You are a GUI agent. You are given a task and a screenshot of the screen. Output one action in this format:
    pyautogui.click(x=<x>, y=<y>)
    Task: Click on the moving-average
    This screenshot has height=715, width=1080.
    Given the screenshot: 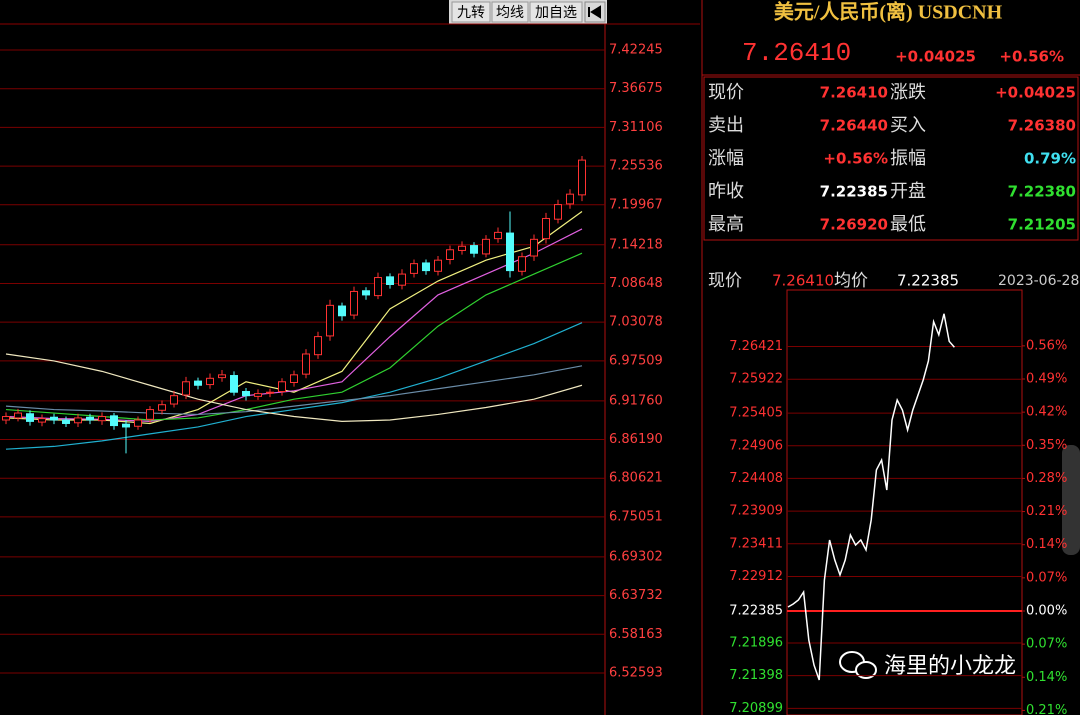 What is the action you would take?
    pyautogui.click(x=294, y=390)
    